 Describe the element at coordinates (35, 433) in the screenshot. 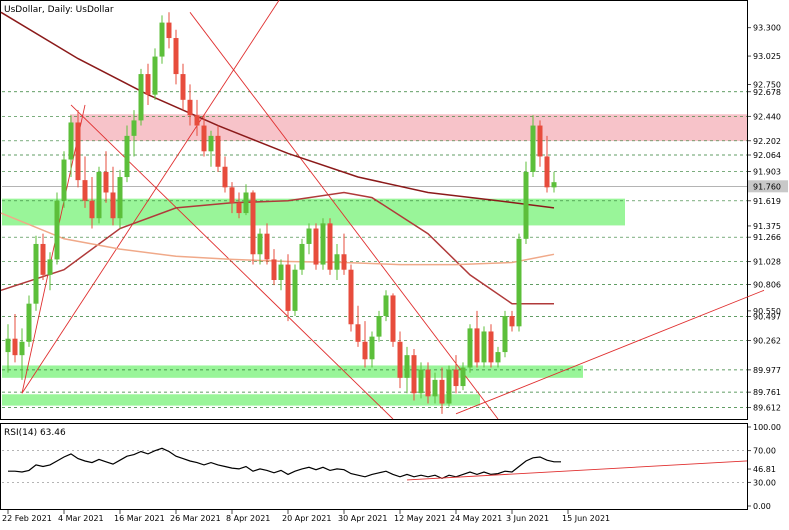

I see `rsi-label: RSI(14) 63.46` at that location.